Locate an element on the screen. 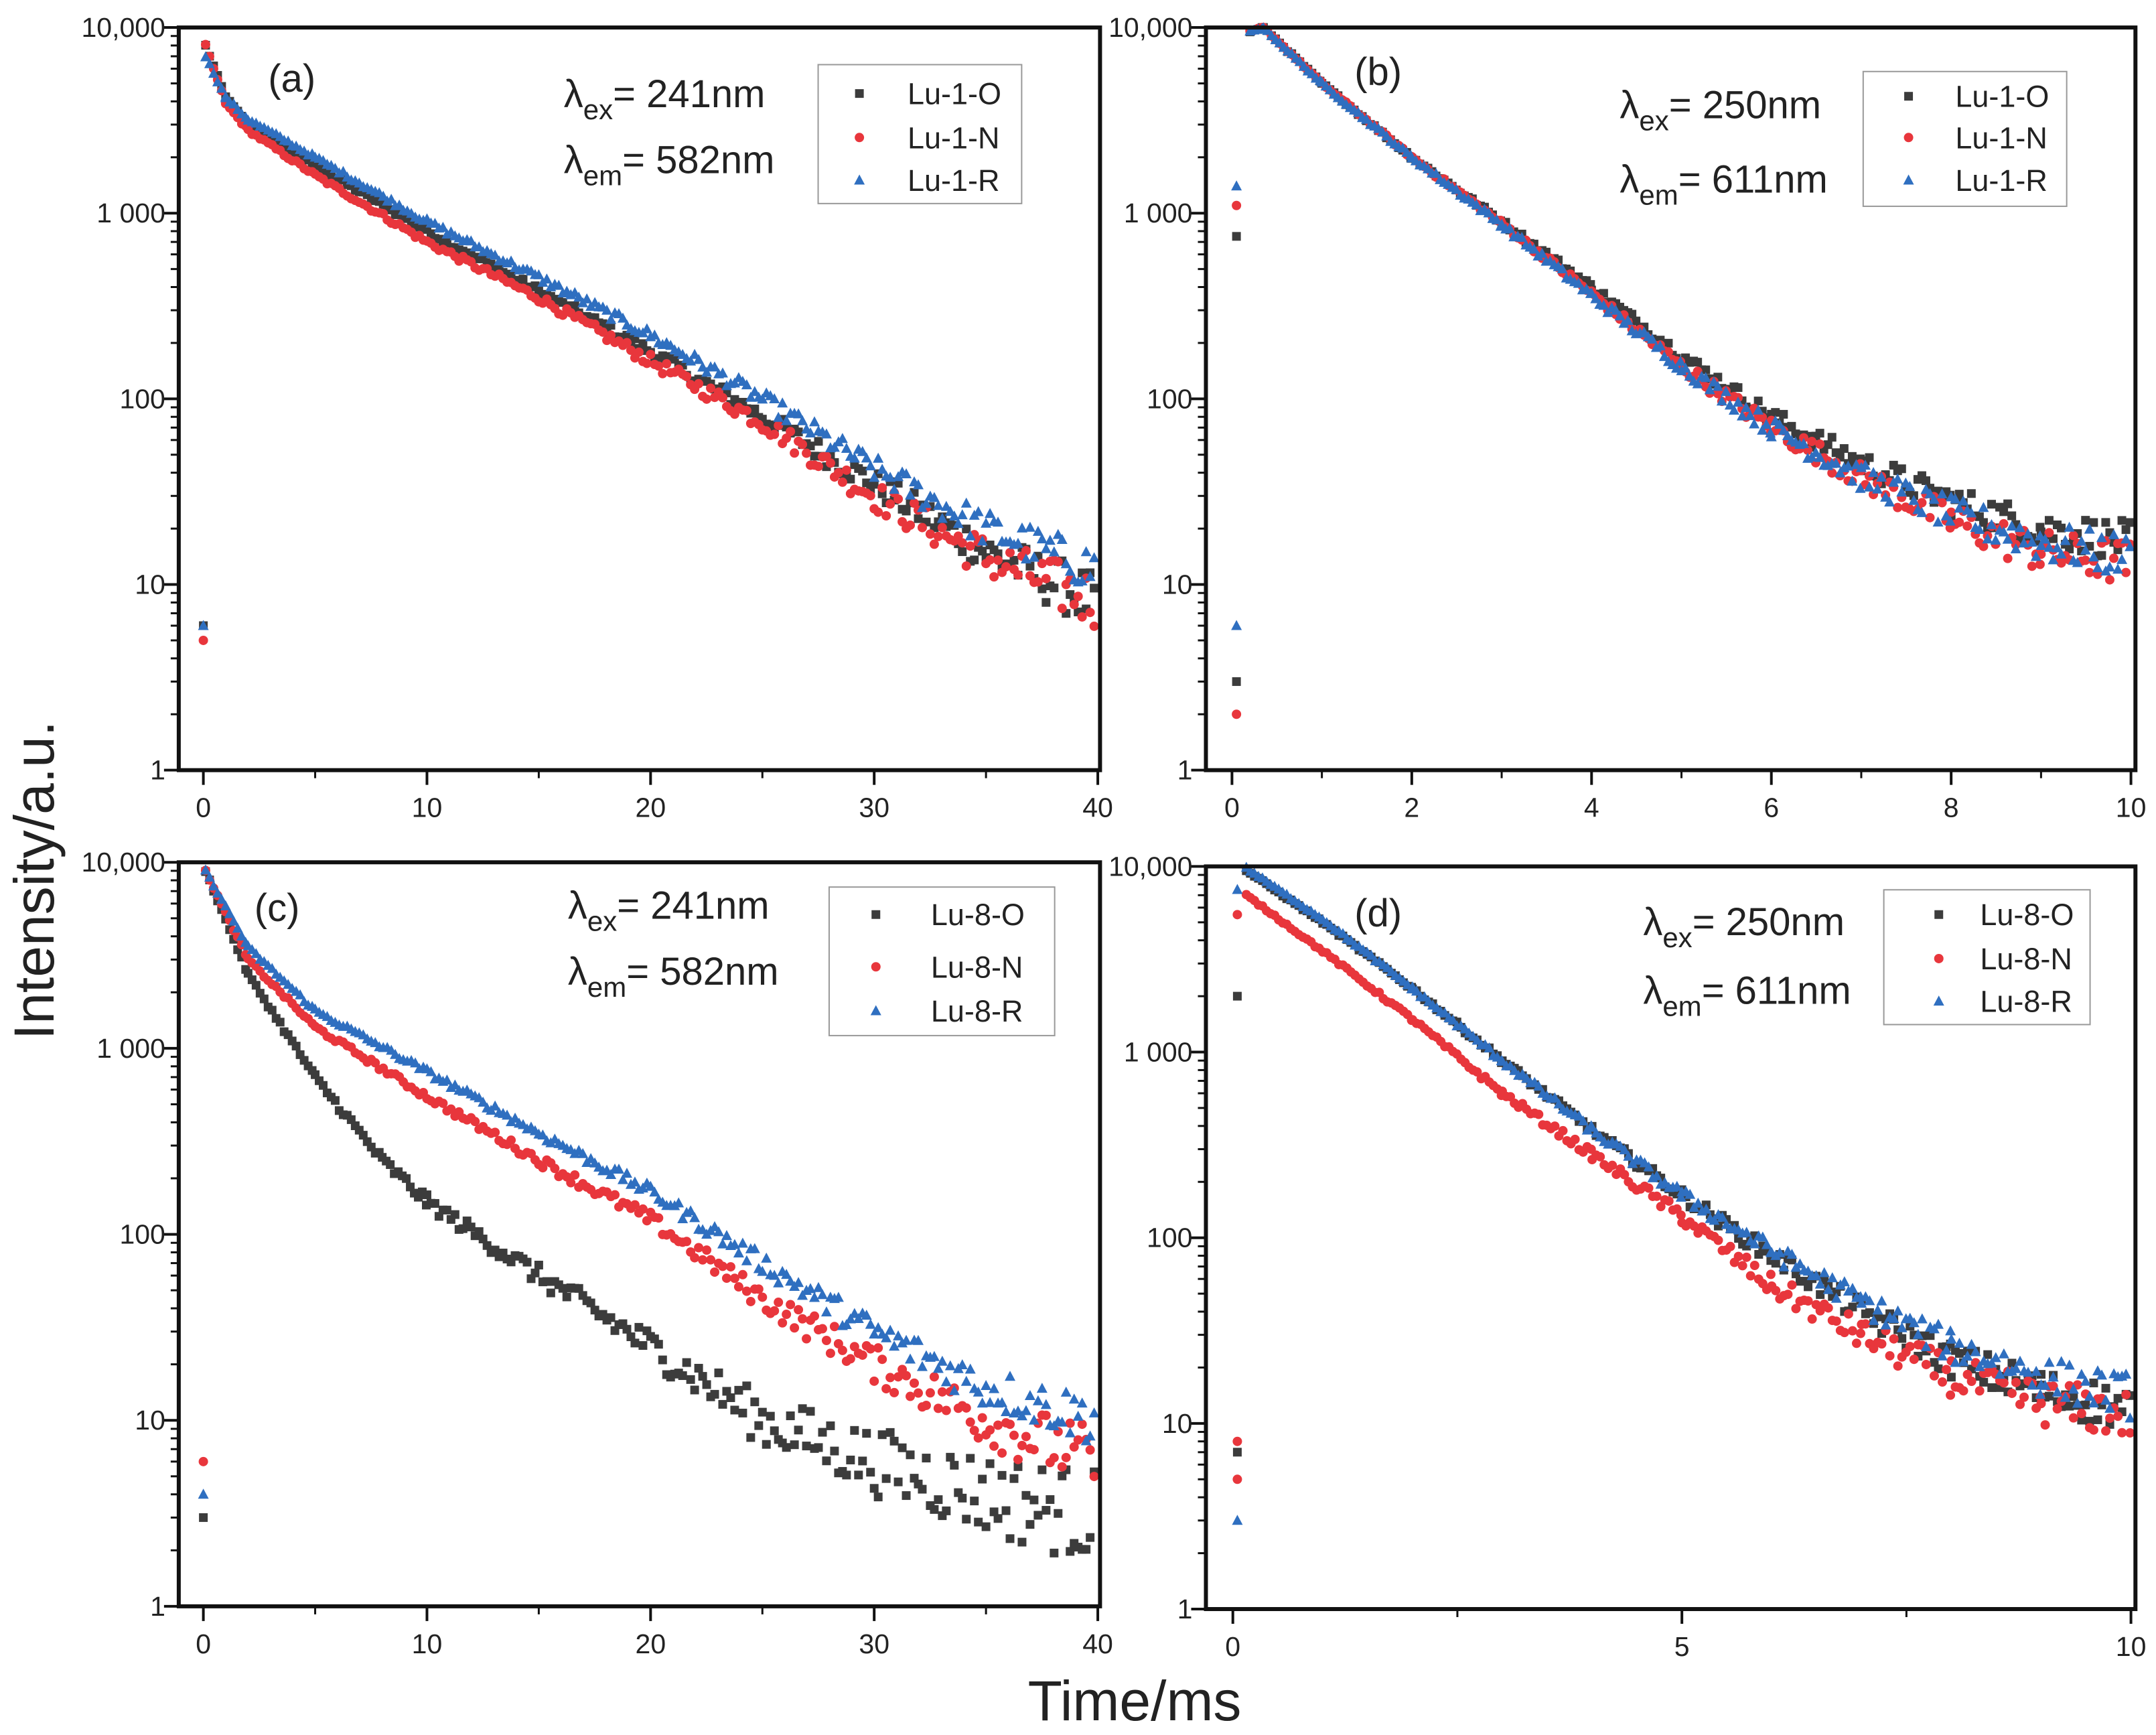  legend-marker is located at coordinates (1938, 1000).